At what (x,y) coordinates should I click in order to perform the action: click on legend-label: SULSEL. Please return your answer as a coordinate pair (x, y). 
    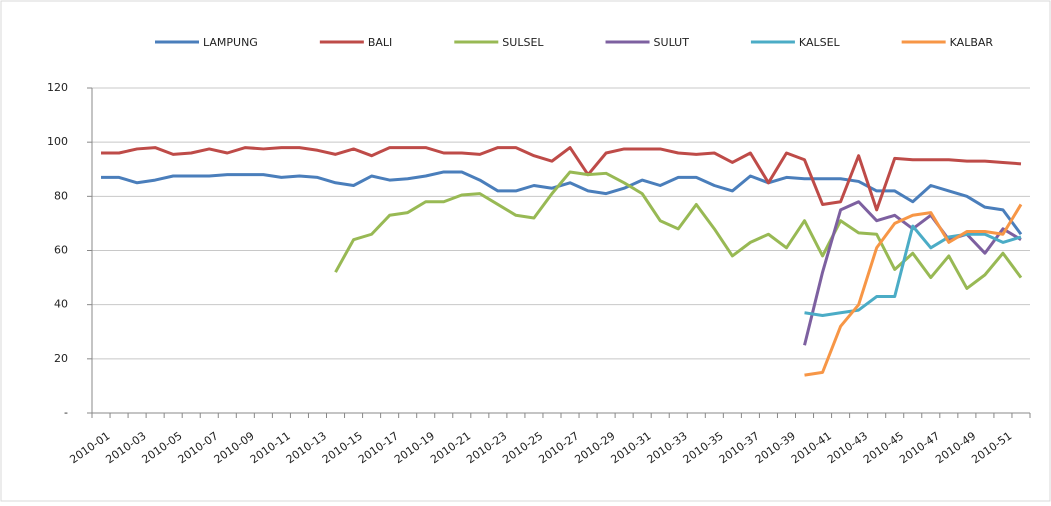
    Looking at the image, I should click on (523, 42).